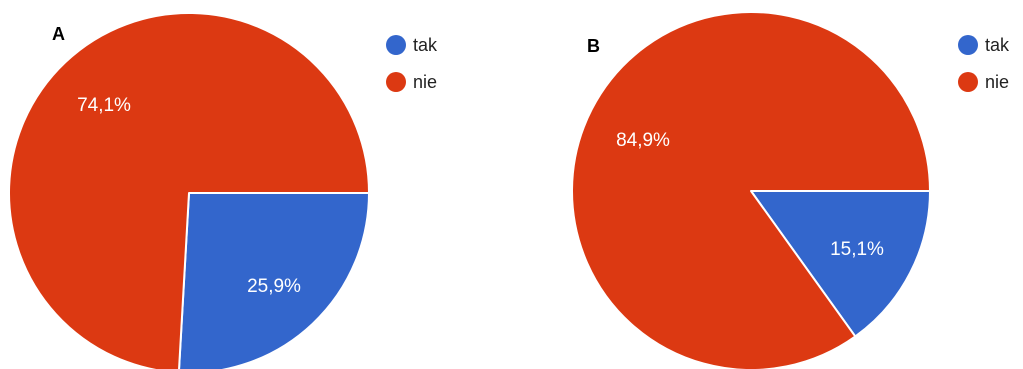 Image resolution: width=1023 pixels, height=369 pixels. What do you see at coordinates (412, 63) in the screenshot?
I see `legend-a: tak nie` at bounding box center [412, 63].